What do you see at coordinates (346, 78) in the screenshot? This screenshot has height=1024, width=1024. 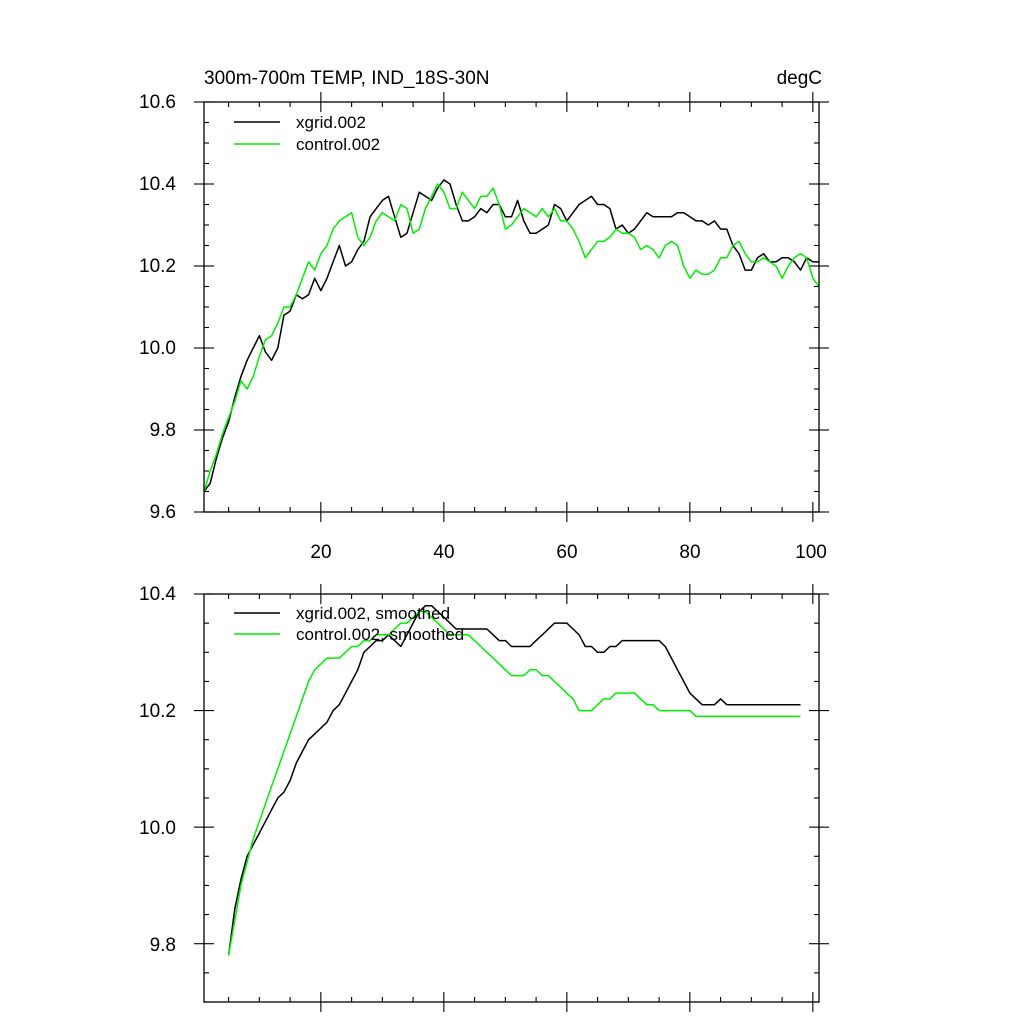 I see `chart-title: 300m-700m TEMP, IND_18S-30N` at bounding box center [346, 78].